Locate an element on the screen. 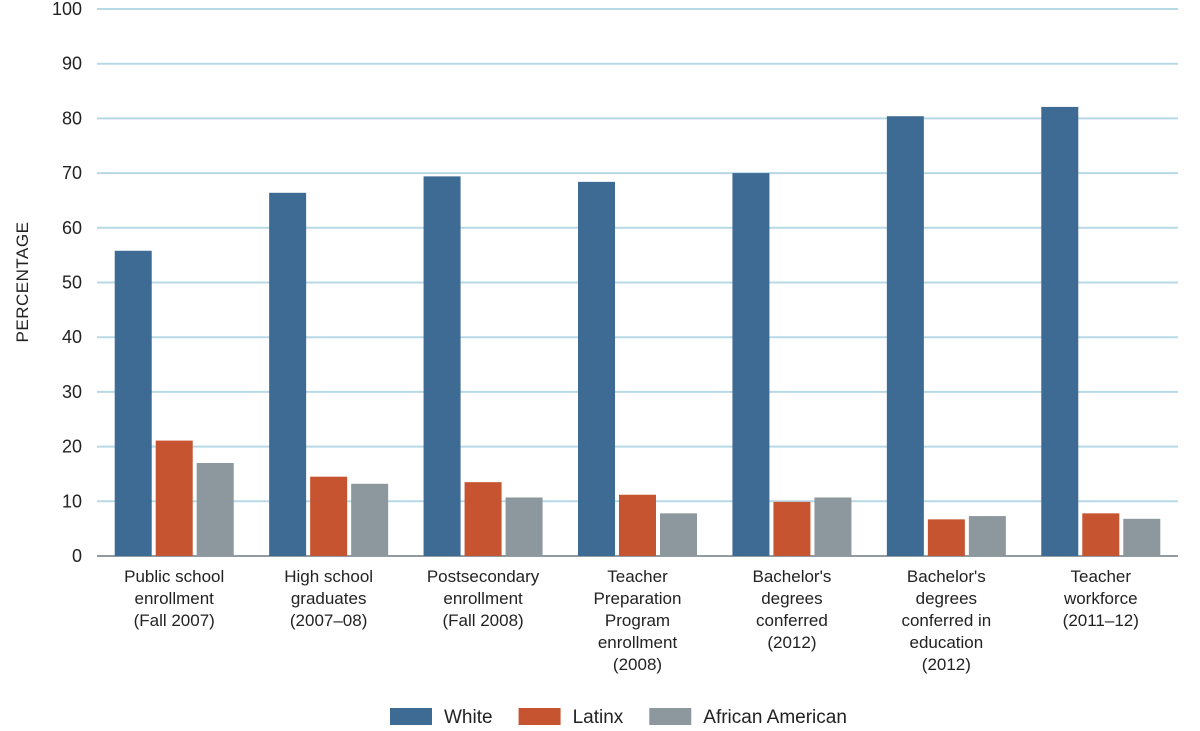 The image size is (1200, 731). y-tick-label: 10 is located at coordinates (72, 501).